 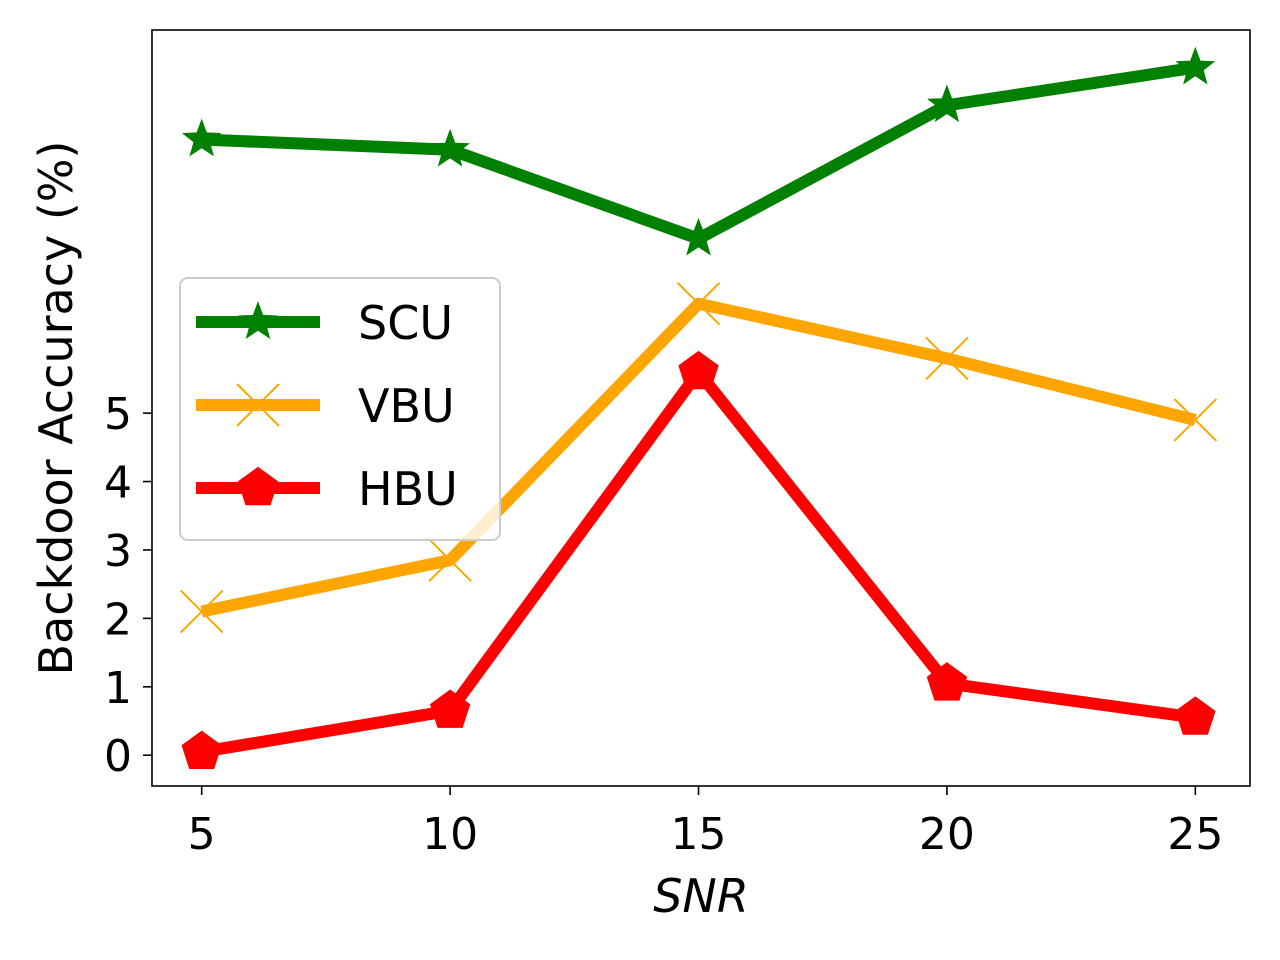 I want to click on legend-marker-scu, so click(x=258, y=320).